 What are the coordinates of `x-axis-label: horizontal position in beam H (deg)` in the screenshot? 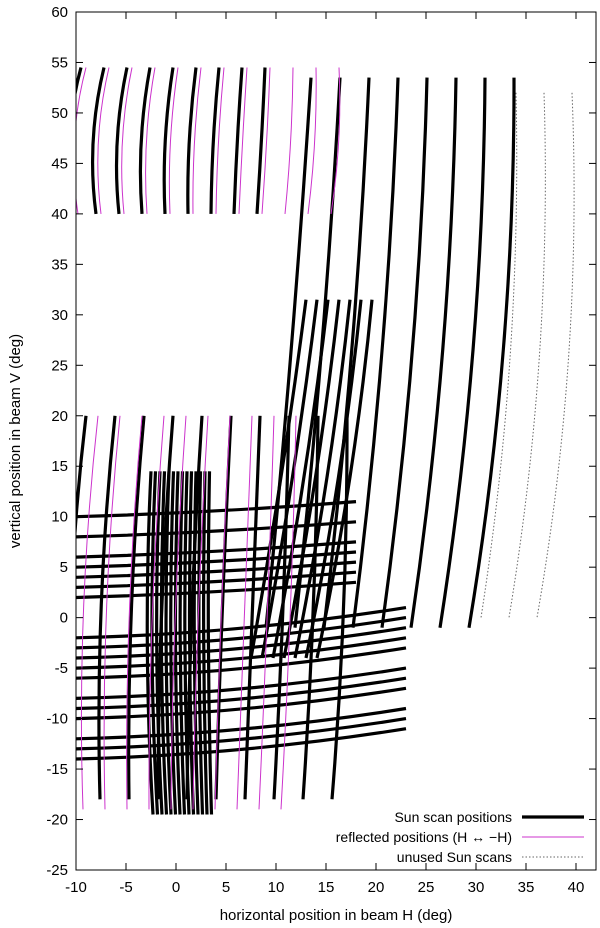 It's located at (336, 915).